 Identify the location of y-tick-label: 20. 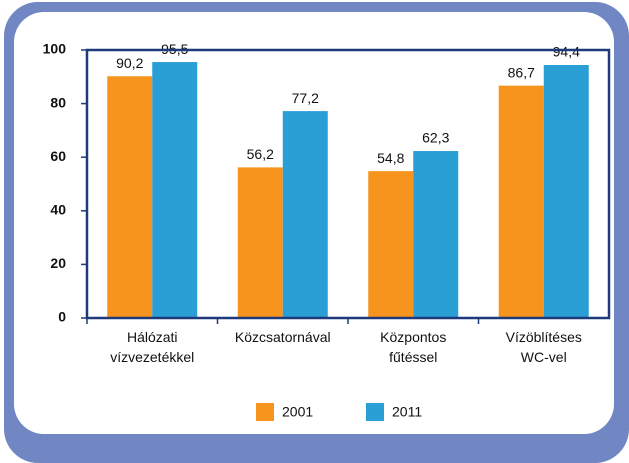
(58, 263).